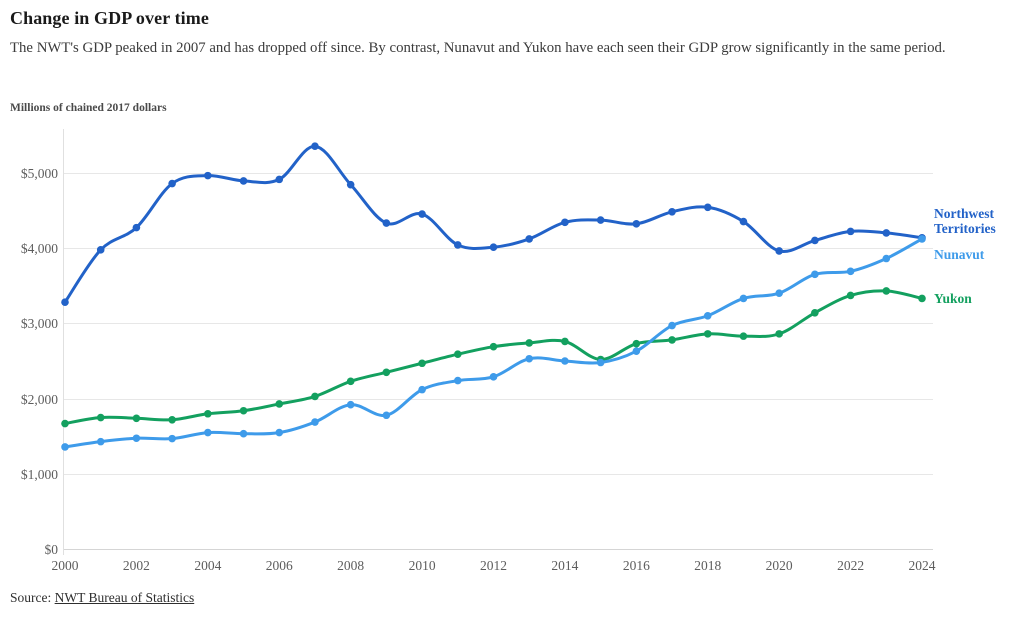 The image size is (1020, 618). Describe the element at coordinates (922, 565) in the screenshot. I see `x-tick-label: 2024` at that location.